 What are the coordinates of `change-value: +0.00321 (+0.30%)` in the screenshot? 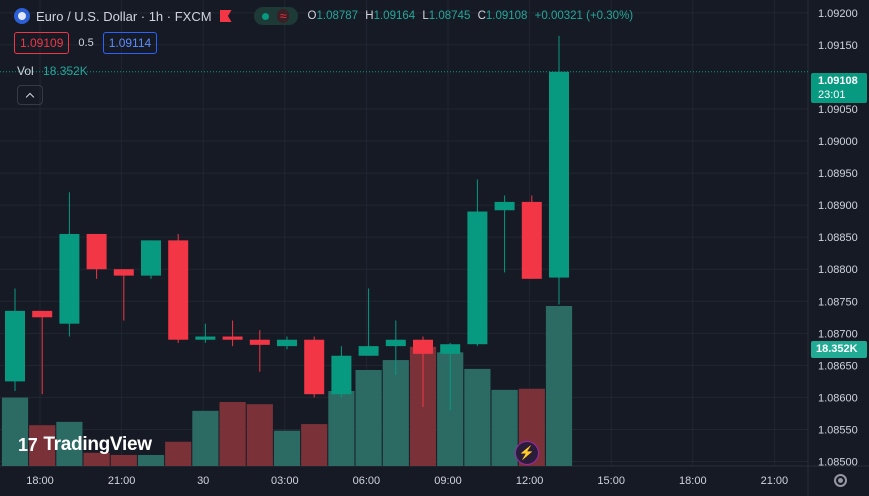 It's located at (584, 16).